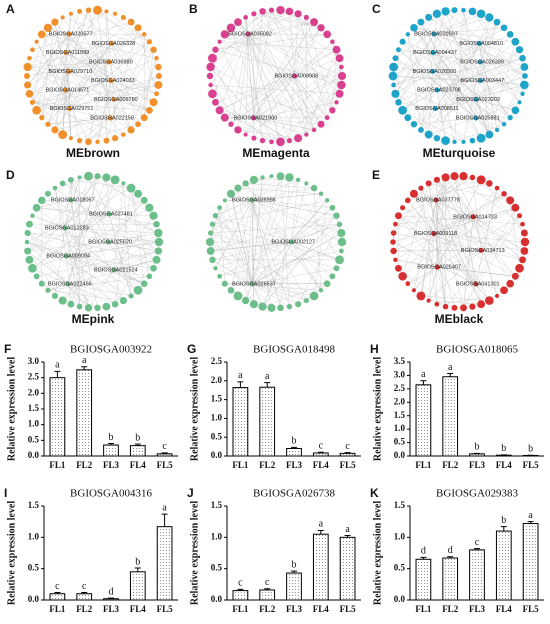 Image resolution: width=550 pixels, height=624 pixels. I want to click on node-label: BGIOSGA021900, so click(256, 118).